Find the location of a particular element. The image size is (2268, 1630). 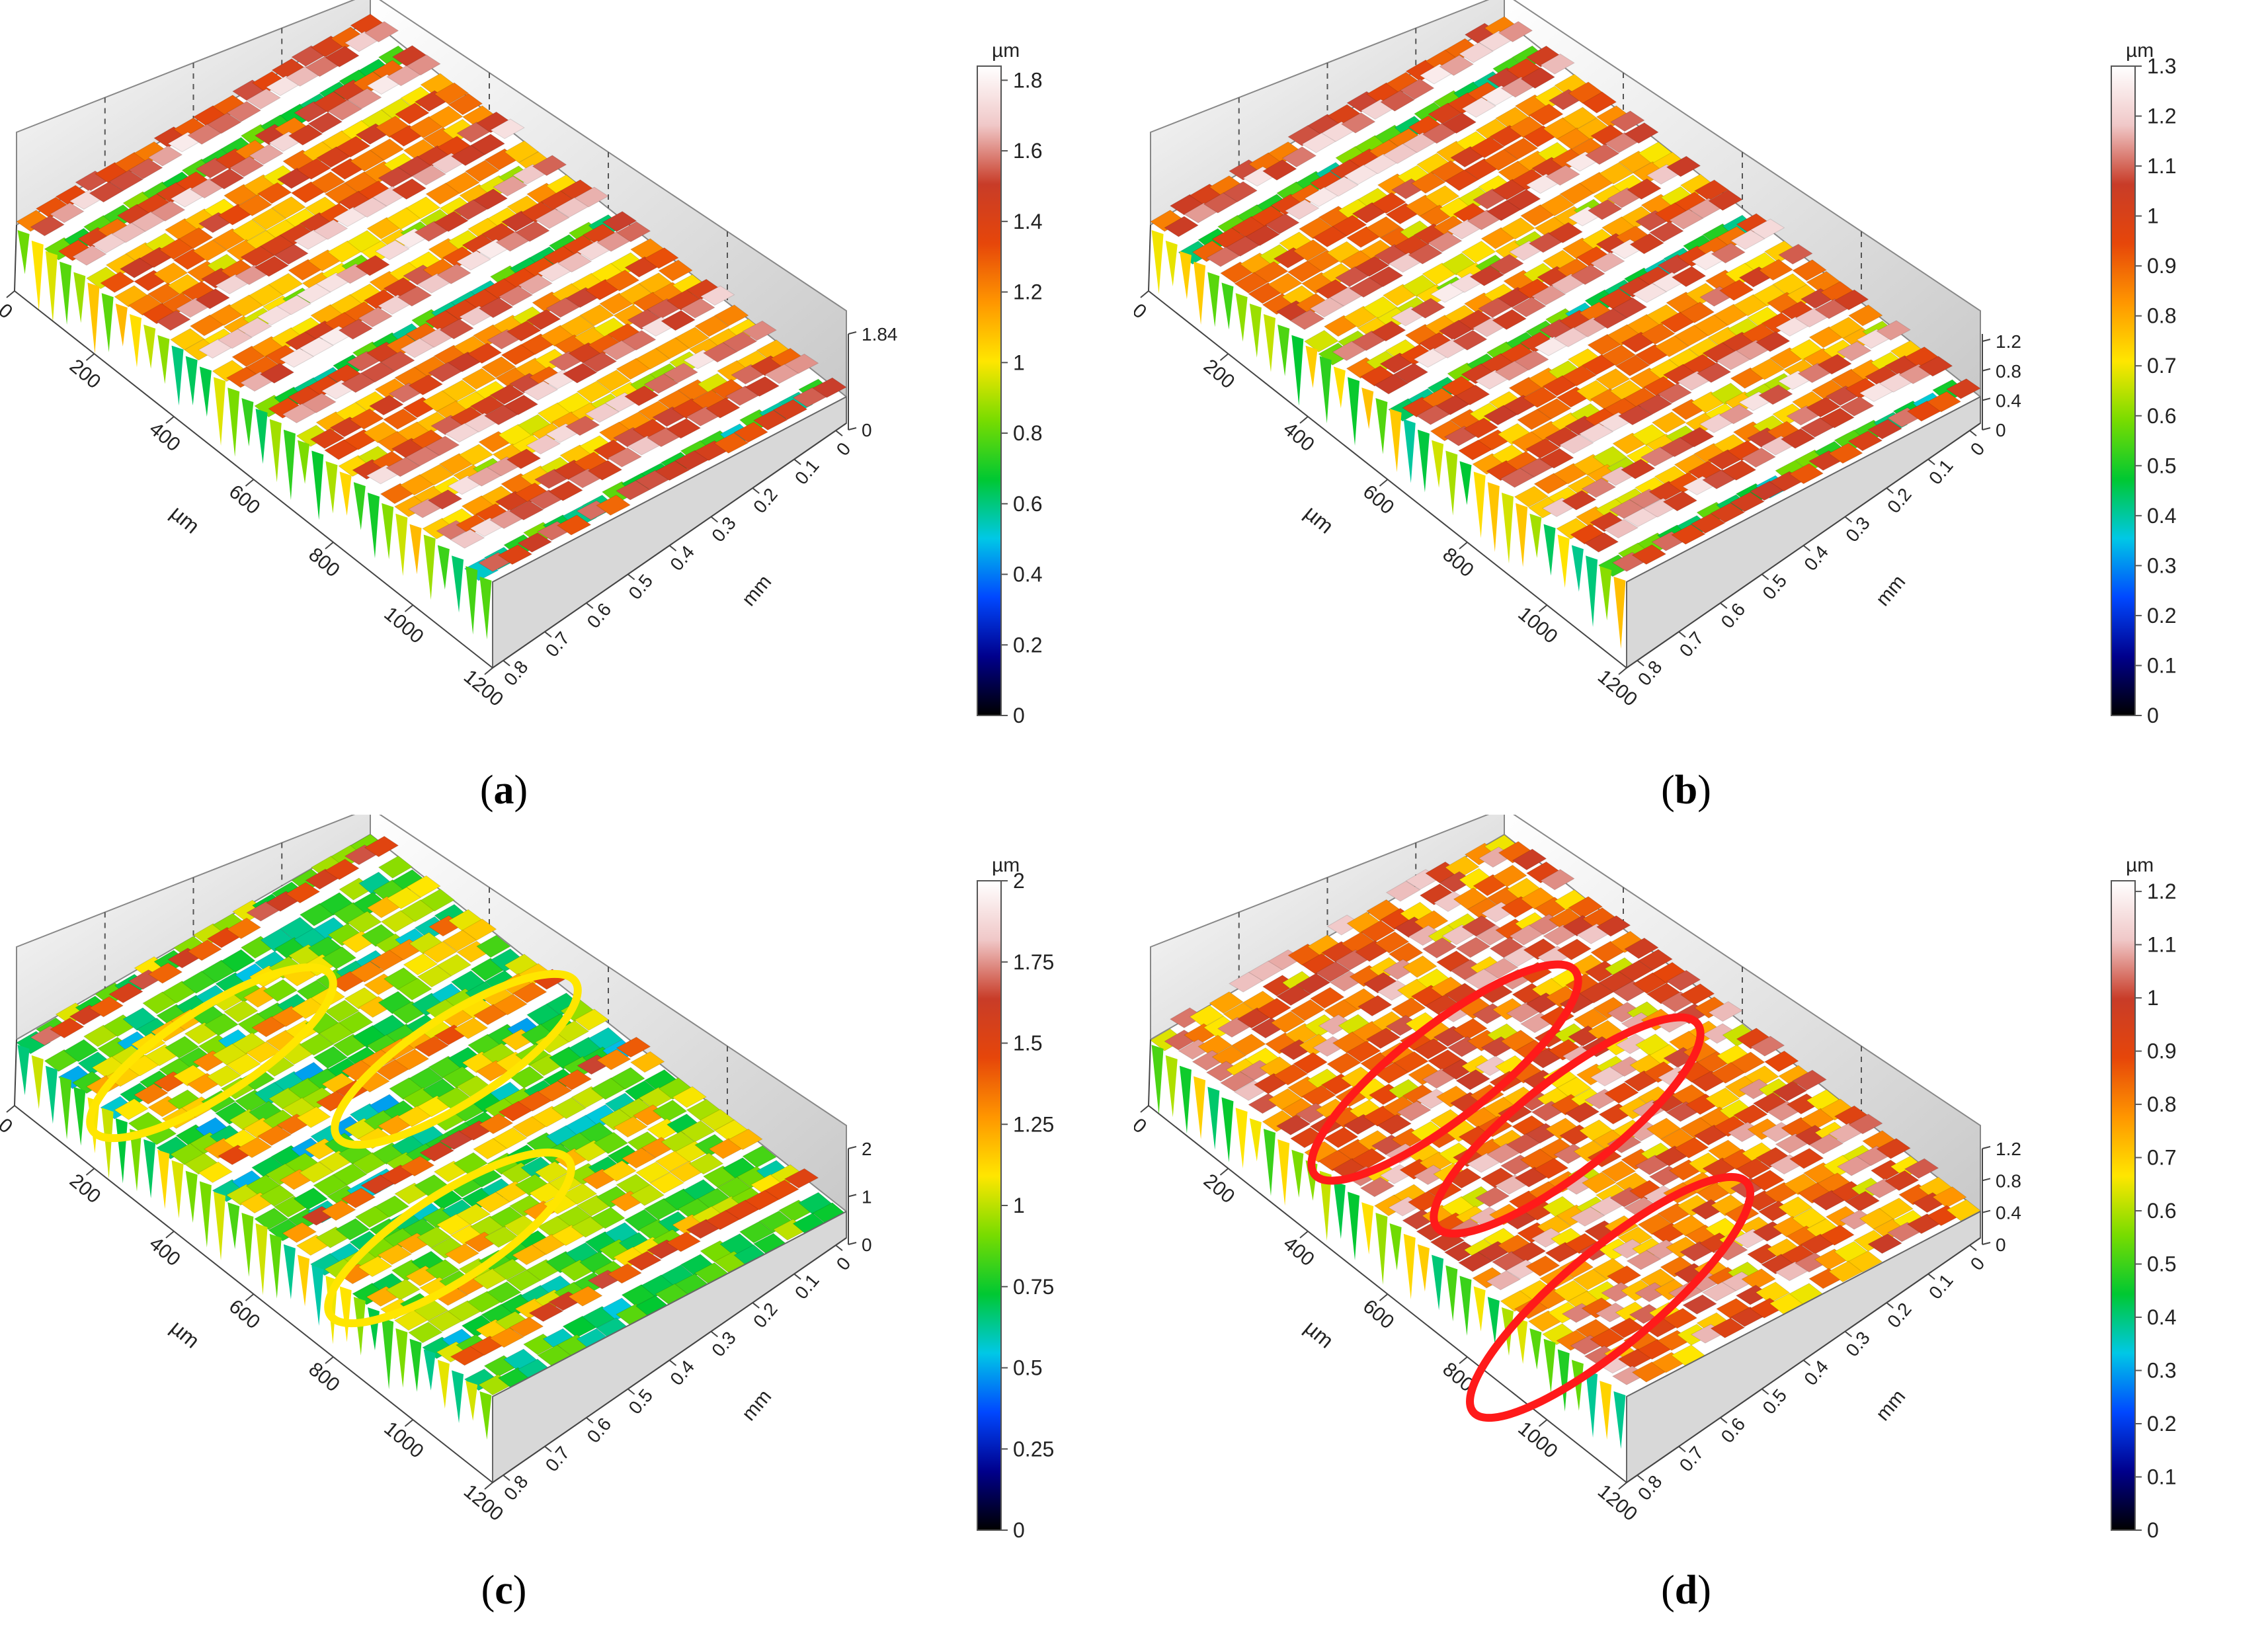

colorbar-tick-label: 0.5 is located at coordinates (1027, 1368).